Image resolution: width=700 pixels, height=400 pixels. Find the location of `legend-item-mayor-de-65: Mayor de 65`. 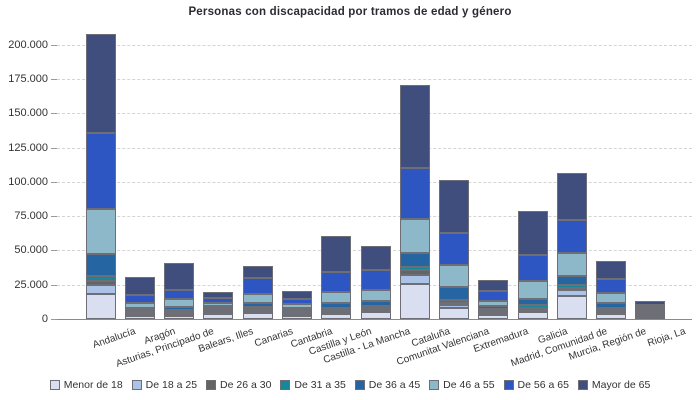

legend-item-mayor-de-65: Mayor de 65 is located at coordinates (613, 385).